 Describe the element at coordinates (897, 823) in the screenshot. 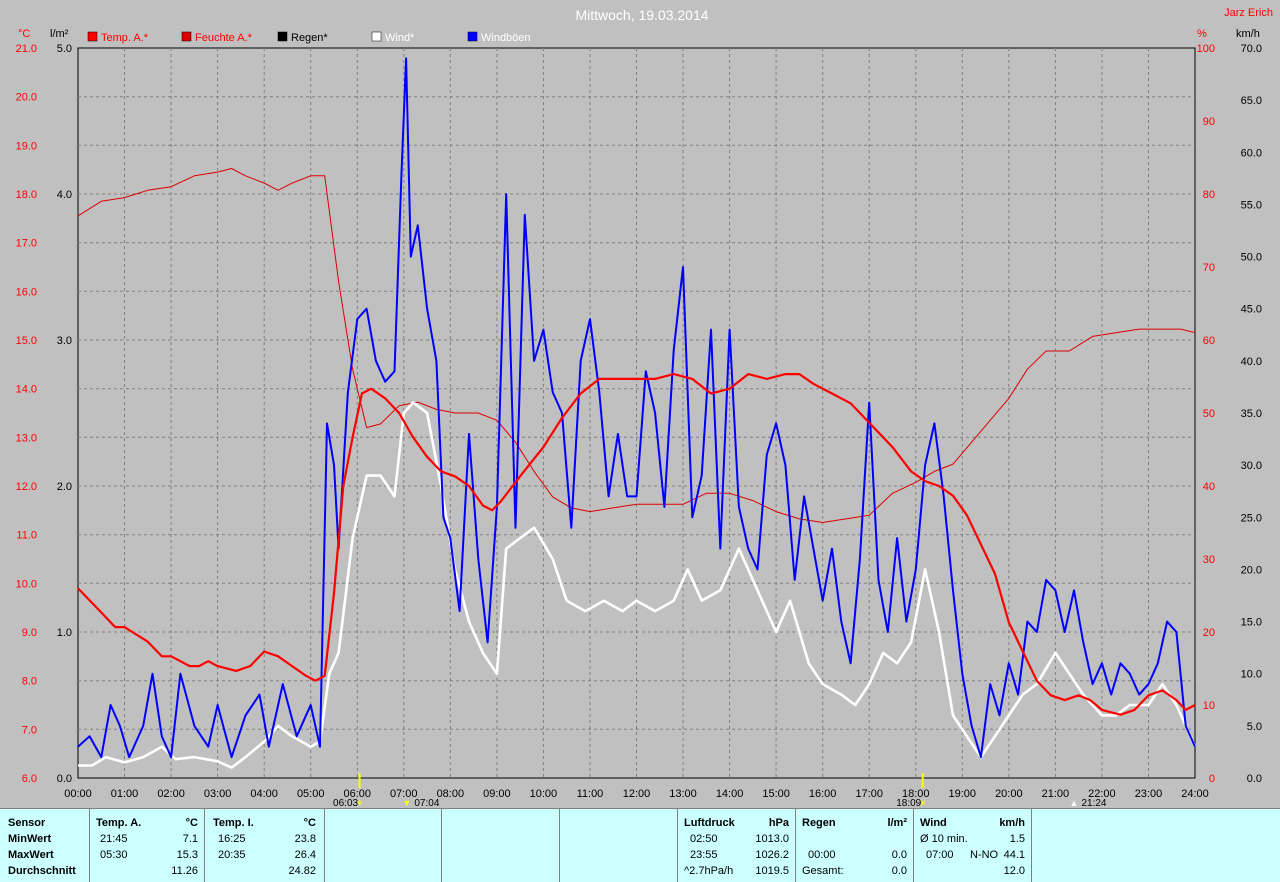

I see `rain-unit-table: l/m²` at that location.